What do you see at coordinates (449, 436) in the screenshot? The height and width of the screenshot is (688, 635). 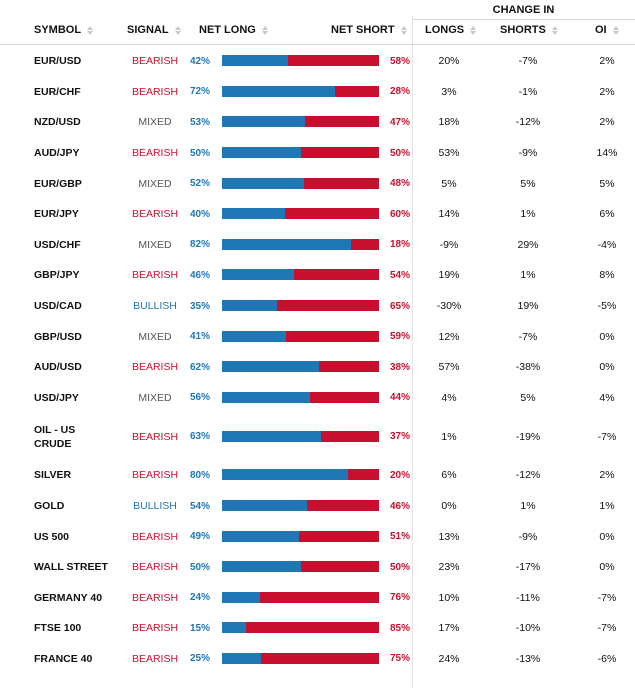 I see `longs-change-cell: 1%` at bounding box center [449, 436].